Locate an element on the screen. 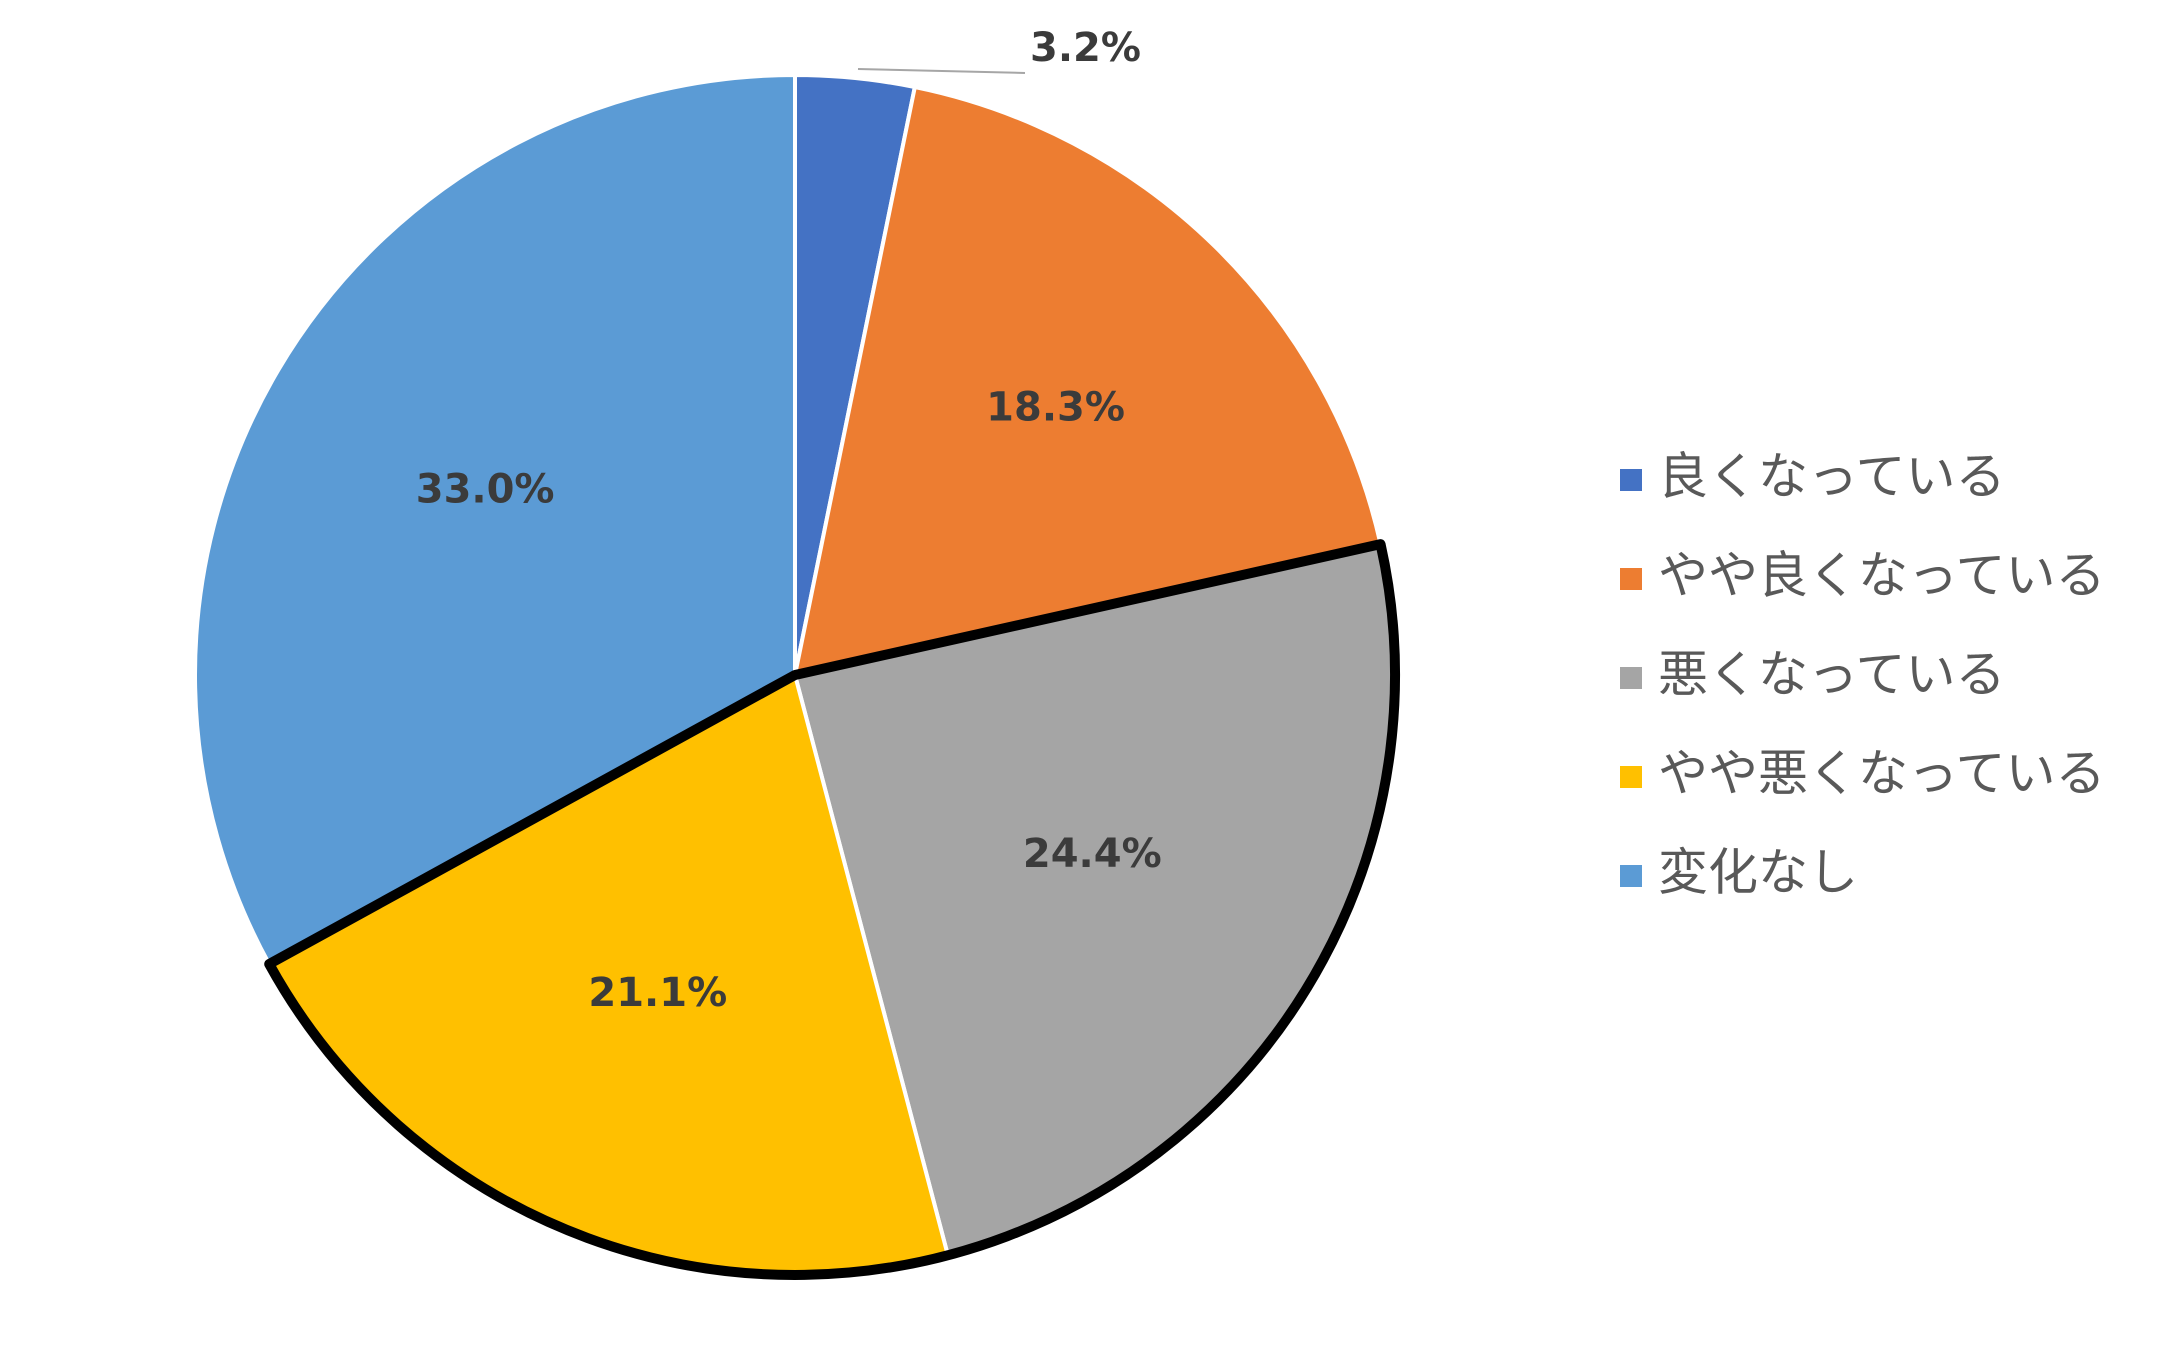  data-label-3: 24.4% is located at coordinates (1092, 854).